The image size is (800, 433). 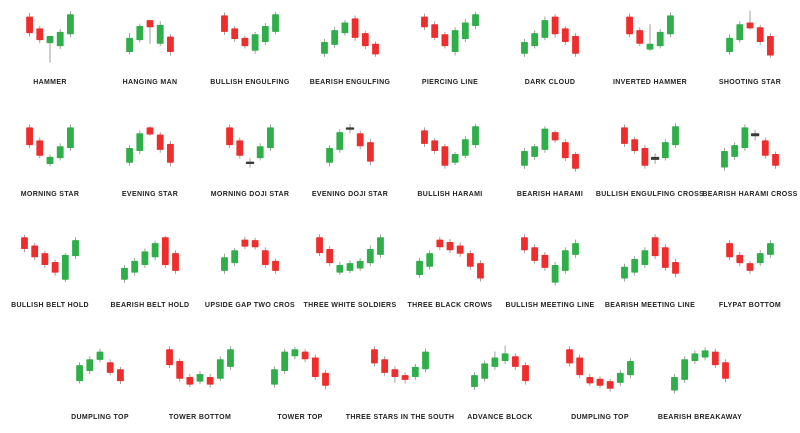 I want to click on pattern-cell: TOWER BOTTOM, so click(x=200, y=382).